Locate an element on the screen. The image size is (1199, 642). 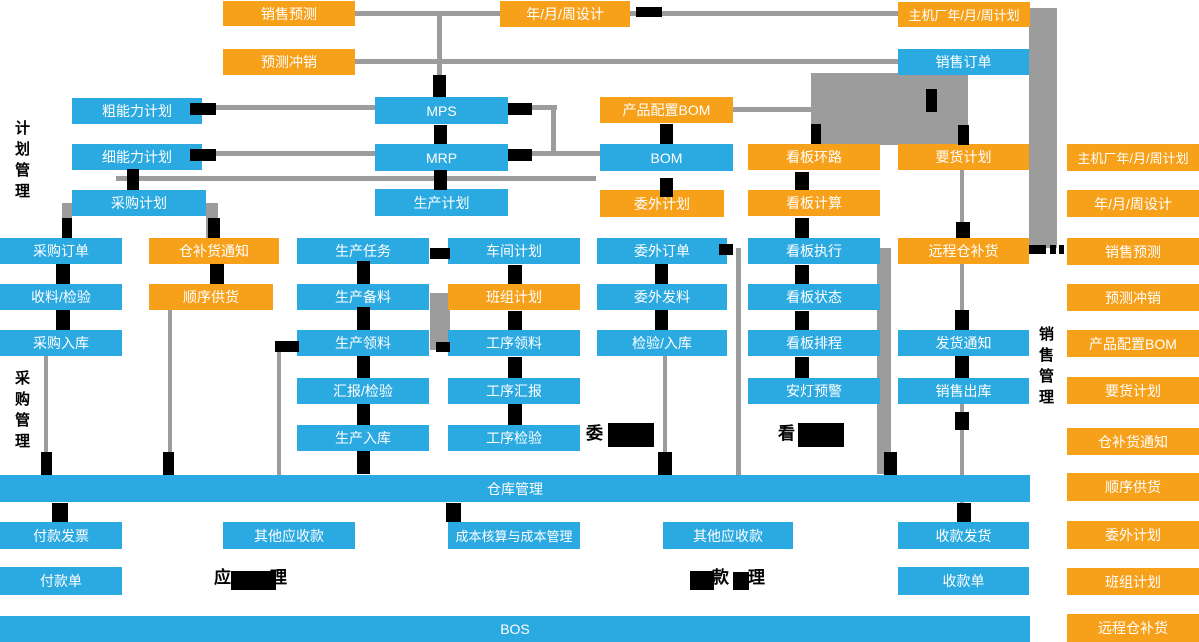
workshop-plan: 车间计划 is located at coordinates (514, 251).